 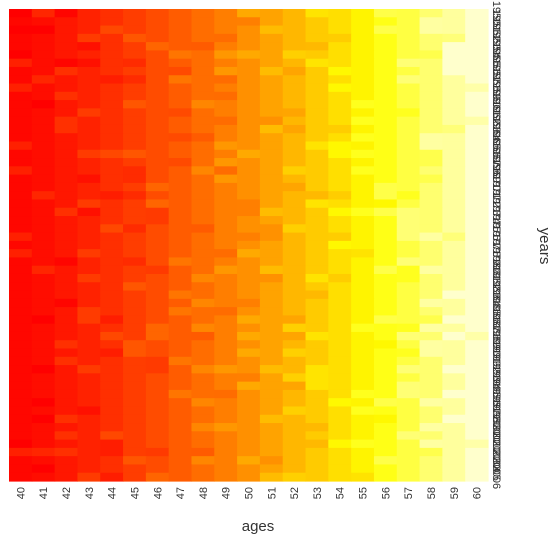 What do you see at coordinates (496, 386) in the screenshot?
I see `y-tick-label: 1995` at bounding box center [496, 386].